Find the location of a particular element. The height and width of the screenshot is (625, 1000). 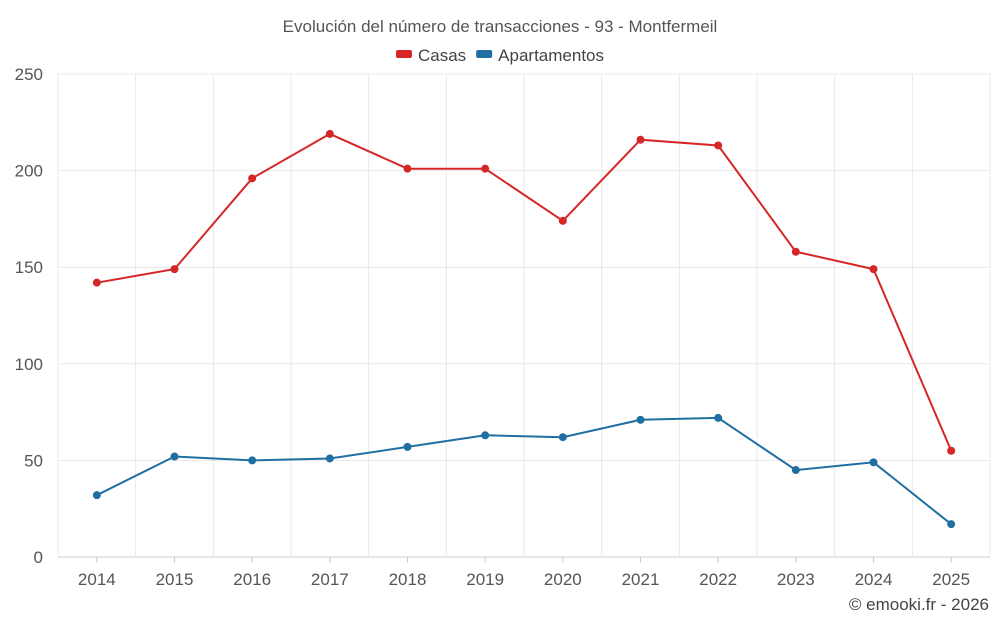

y-tick-label: 0 is located at coordinates (38, 557).